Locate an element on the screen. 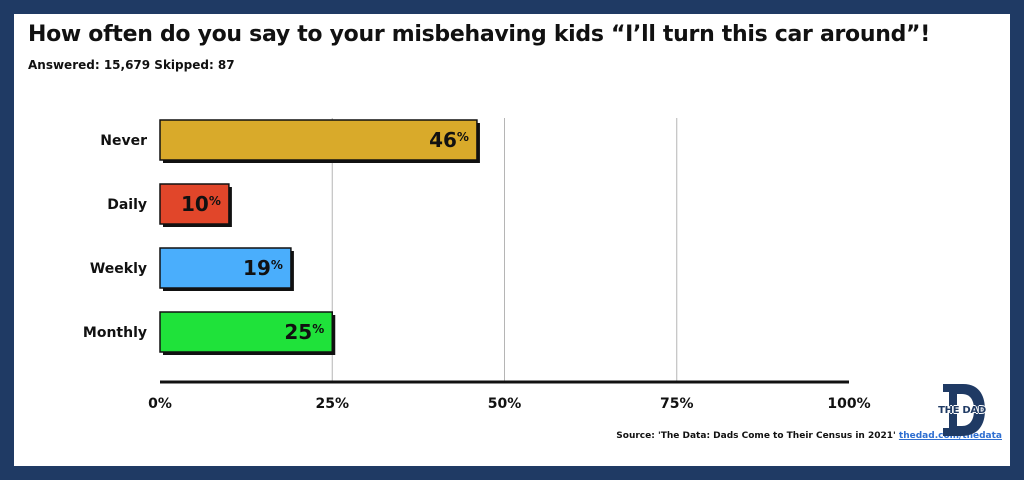  data-label: 25% is located at coordinates (304, 332).